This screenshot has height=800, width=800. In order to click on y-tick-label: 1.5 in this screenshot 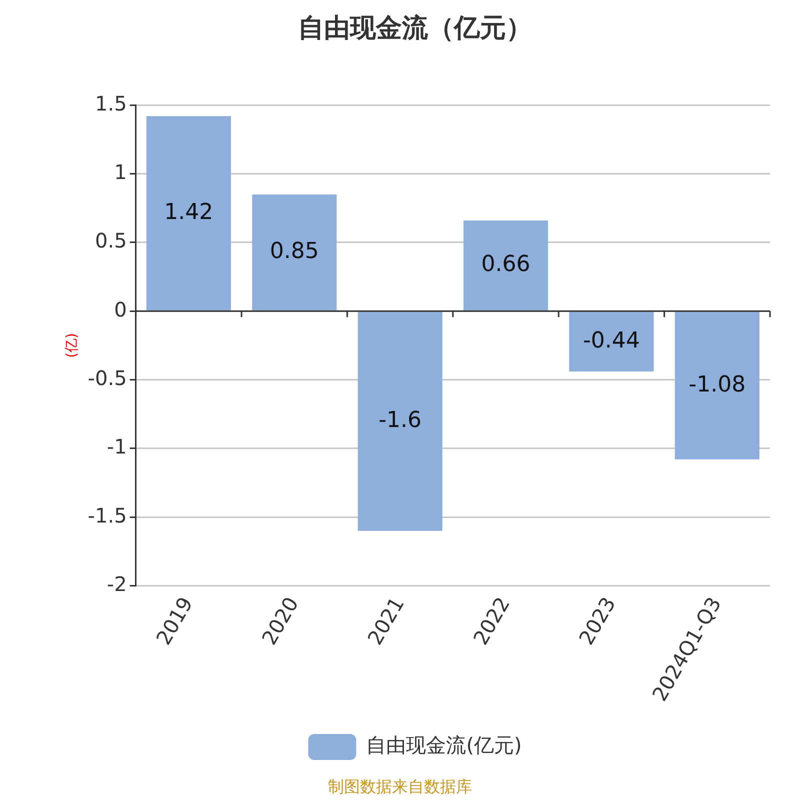, I will do `click(111, 103)`.